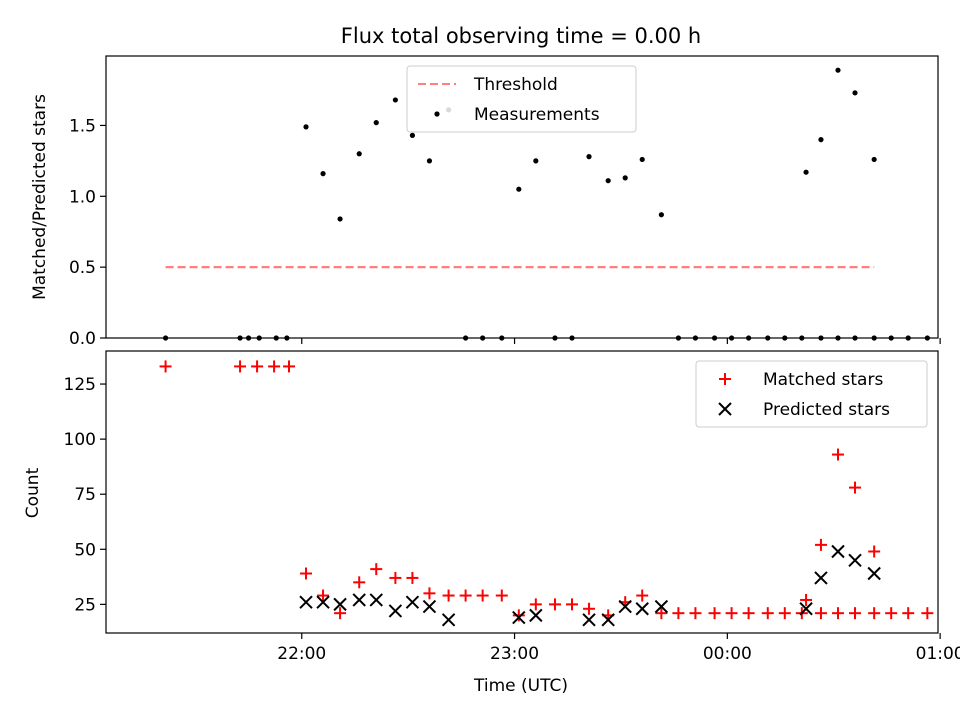 Image resolution: width=960 pixels, height=720 pixels. Describe the element at coordinates (437, 114) in the screenshot. I see `legend-measurements-swatch` at that location.